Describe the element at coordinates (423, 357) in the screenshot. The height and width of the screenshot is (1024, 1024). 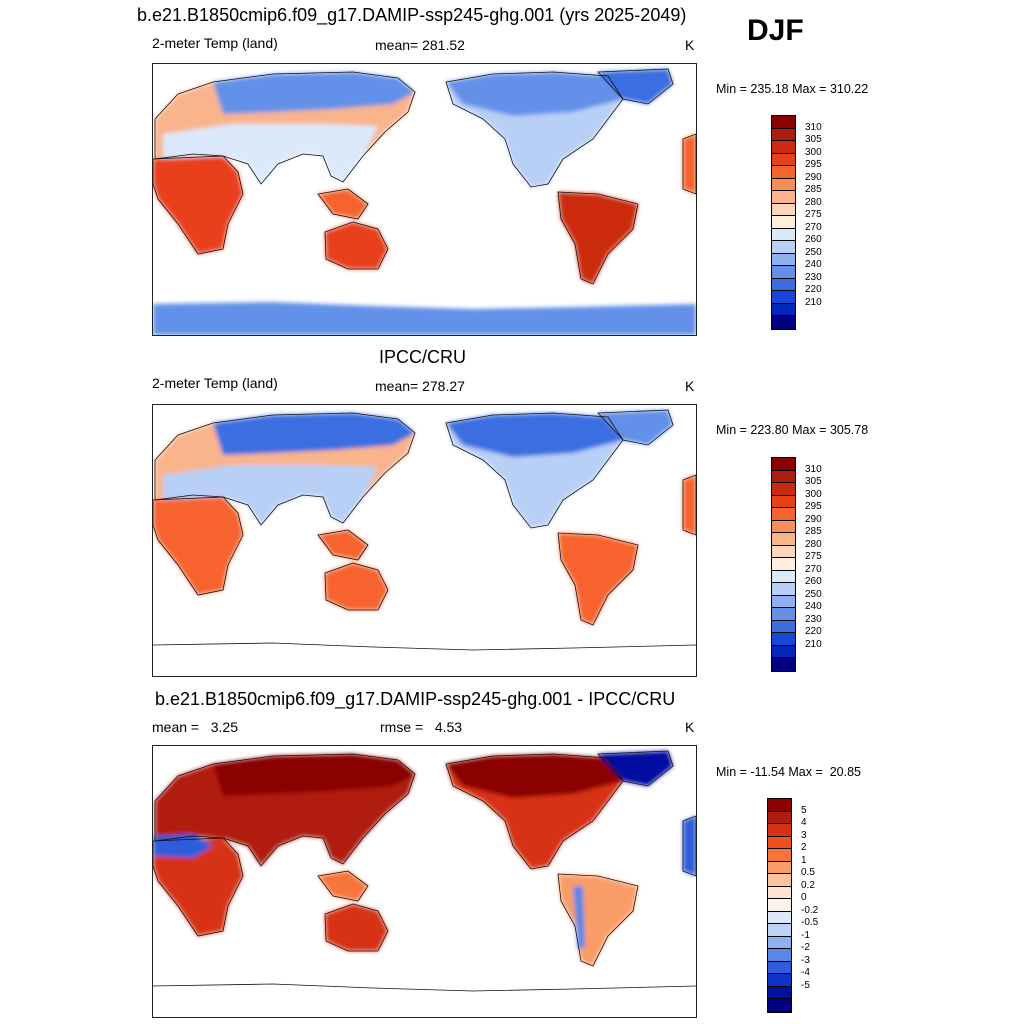
I see `panel2-title: IPCC/CRU` at that location.